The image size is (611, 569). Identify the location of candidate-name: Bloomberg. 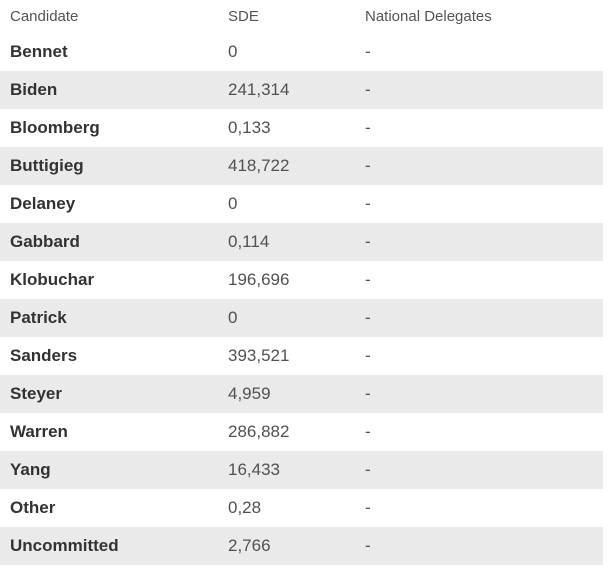
(55, 127).